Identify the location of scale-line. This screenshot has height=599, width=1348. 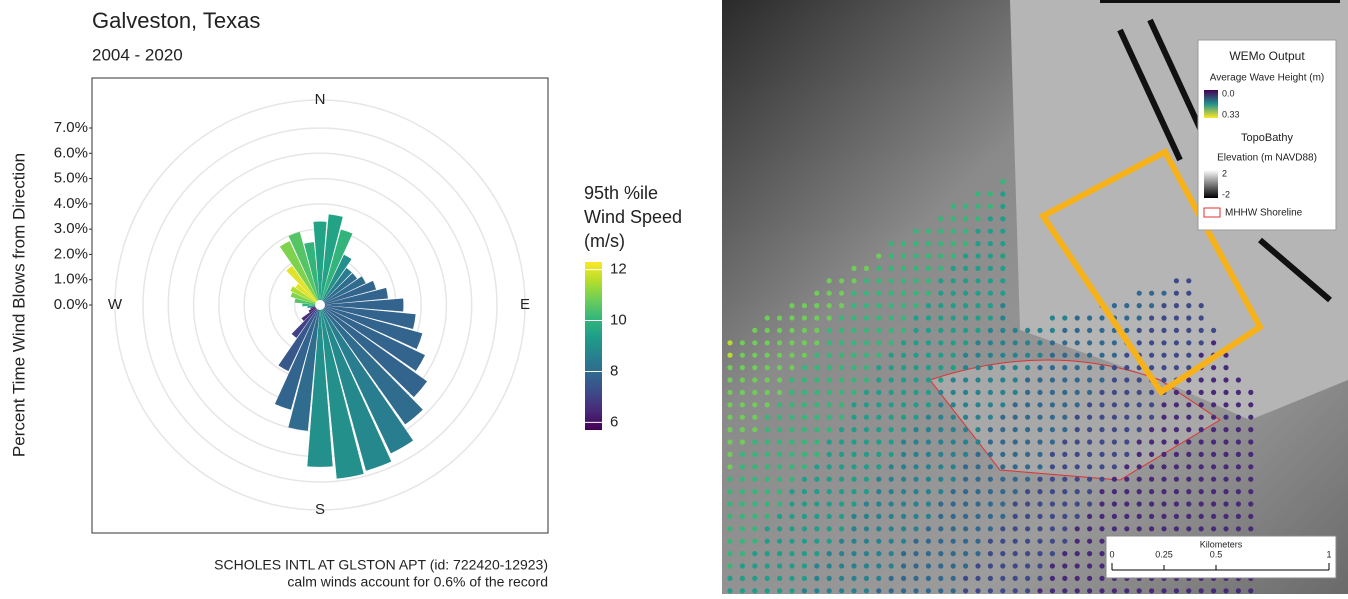
(1220, 567).